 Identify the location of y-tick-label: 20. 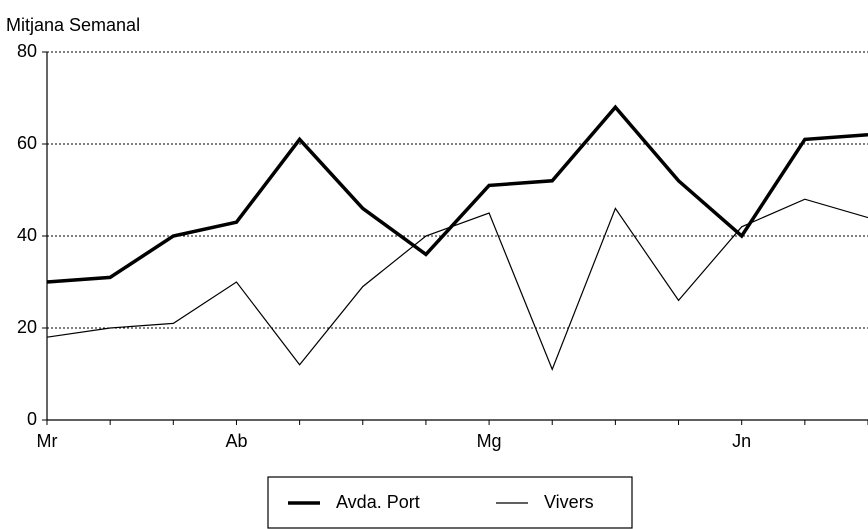
(27, 327).